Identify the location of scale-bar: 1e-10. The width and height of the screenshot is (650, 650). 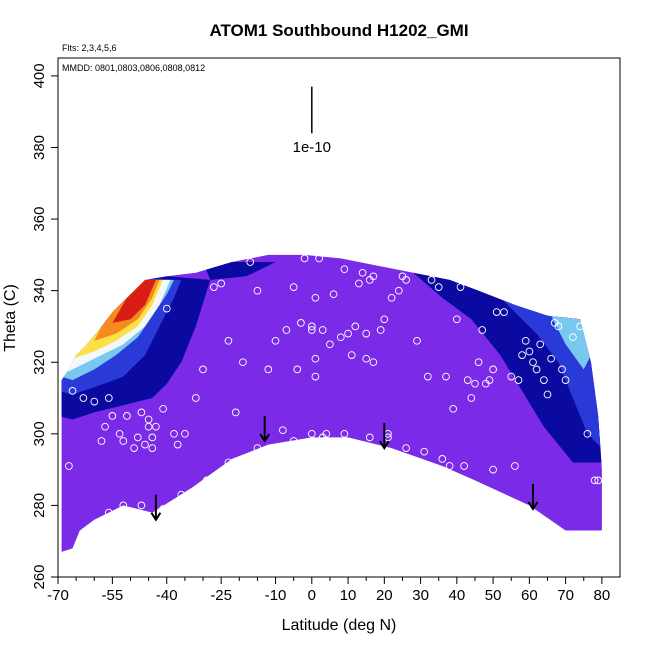
(312, 121).